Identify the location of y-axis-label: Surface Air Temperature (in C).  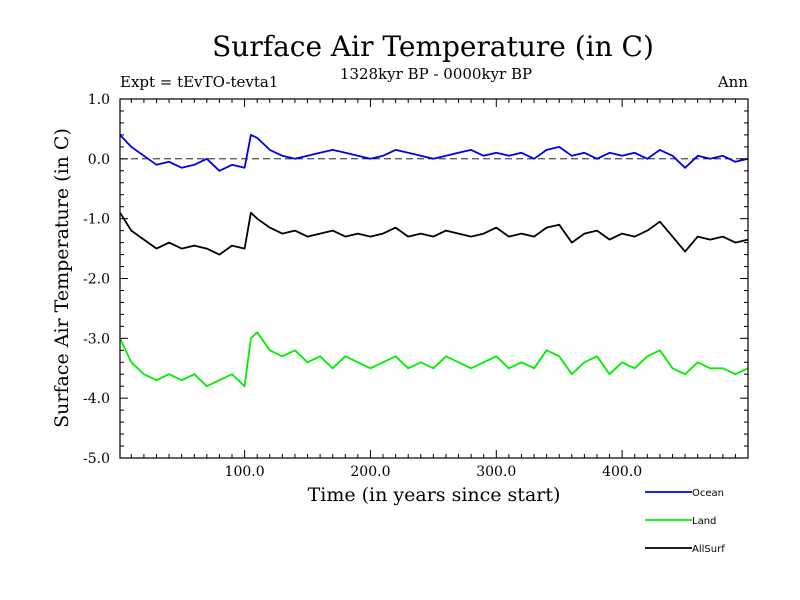
(62, 278).